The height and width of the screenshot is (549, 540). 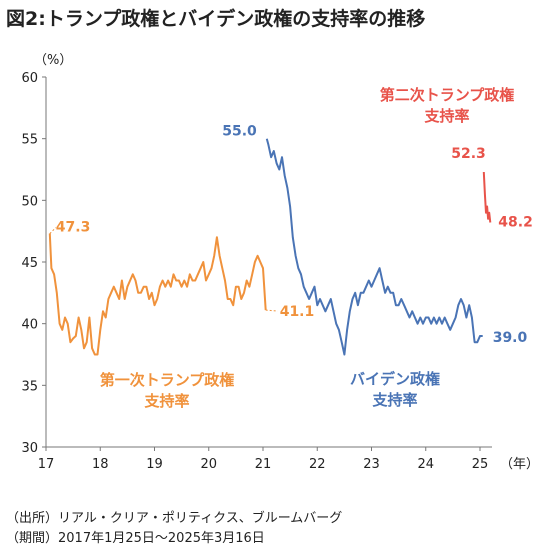 What do you see at coordinates (468, 154) in the screenshot?
I see `series-start-label: 52.3` at bounding box center [468, 154].